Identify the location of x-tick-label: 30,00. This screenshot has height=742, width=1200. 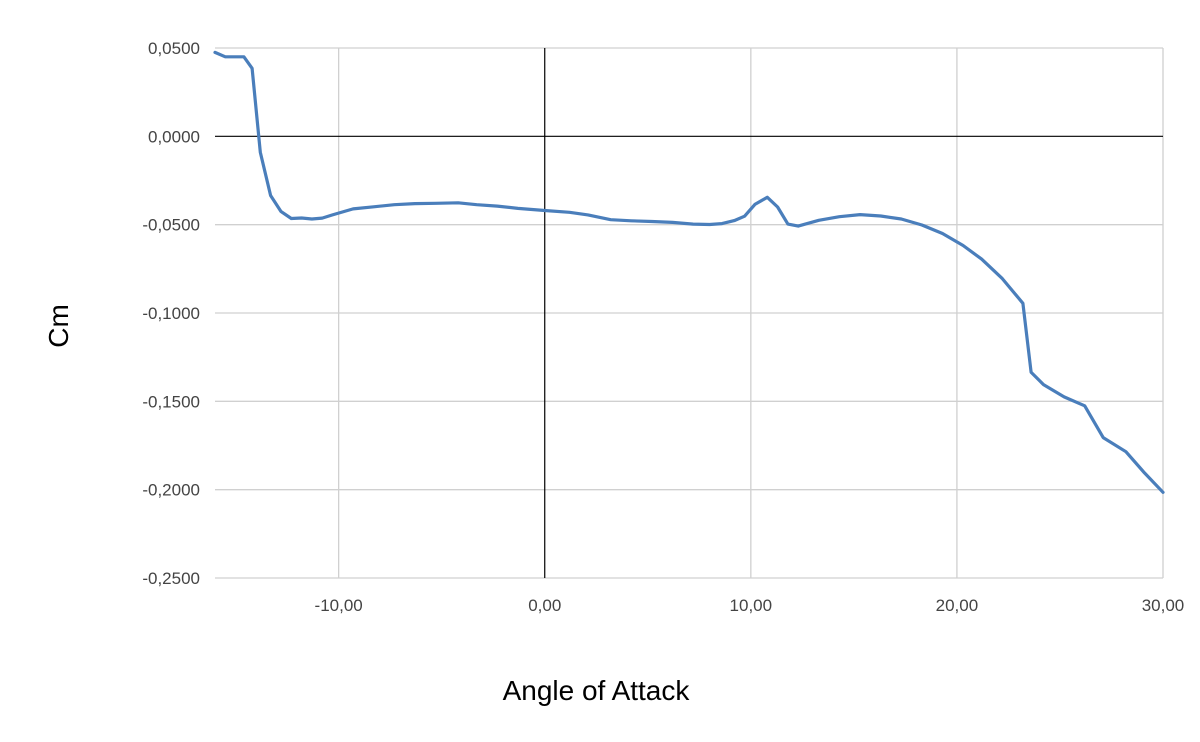
(1163, 605).